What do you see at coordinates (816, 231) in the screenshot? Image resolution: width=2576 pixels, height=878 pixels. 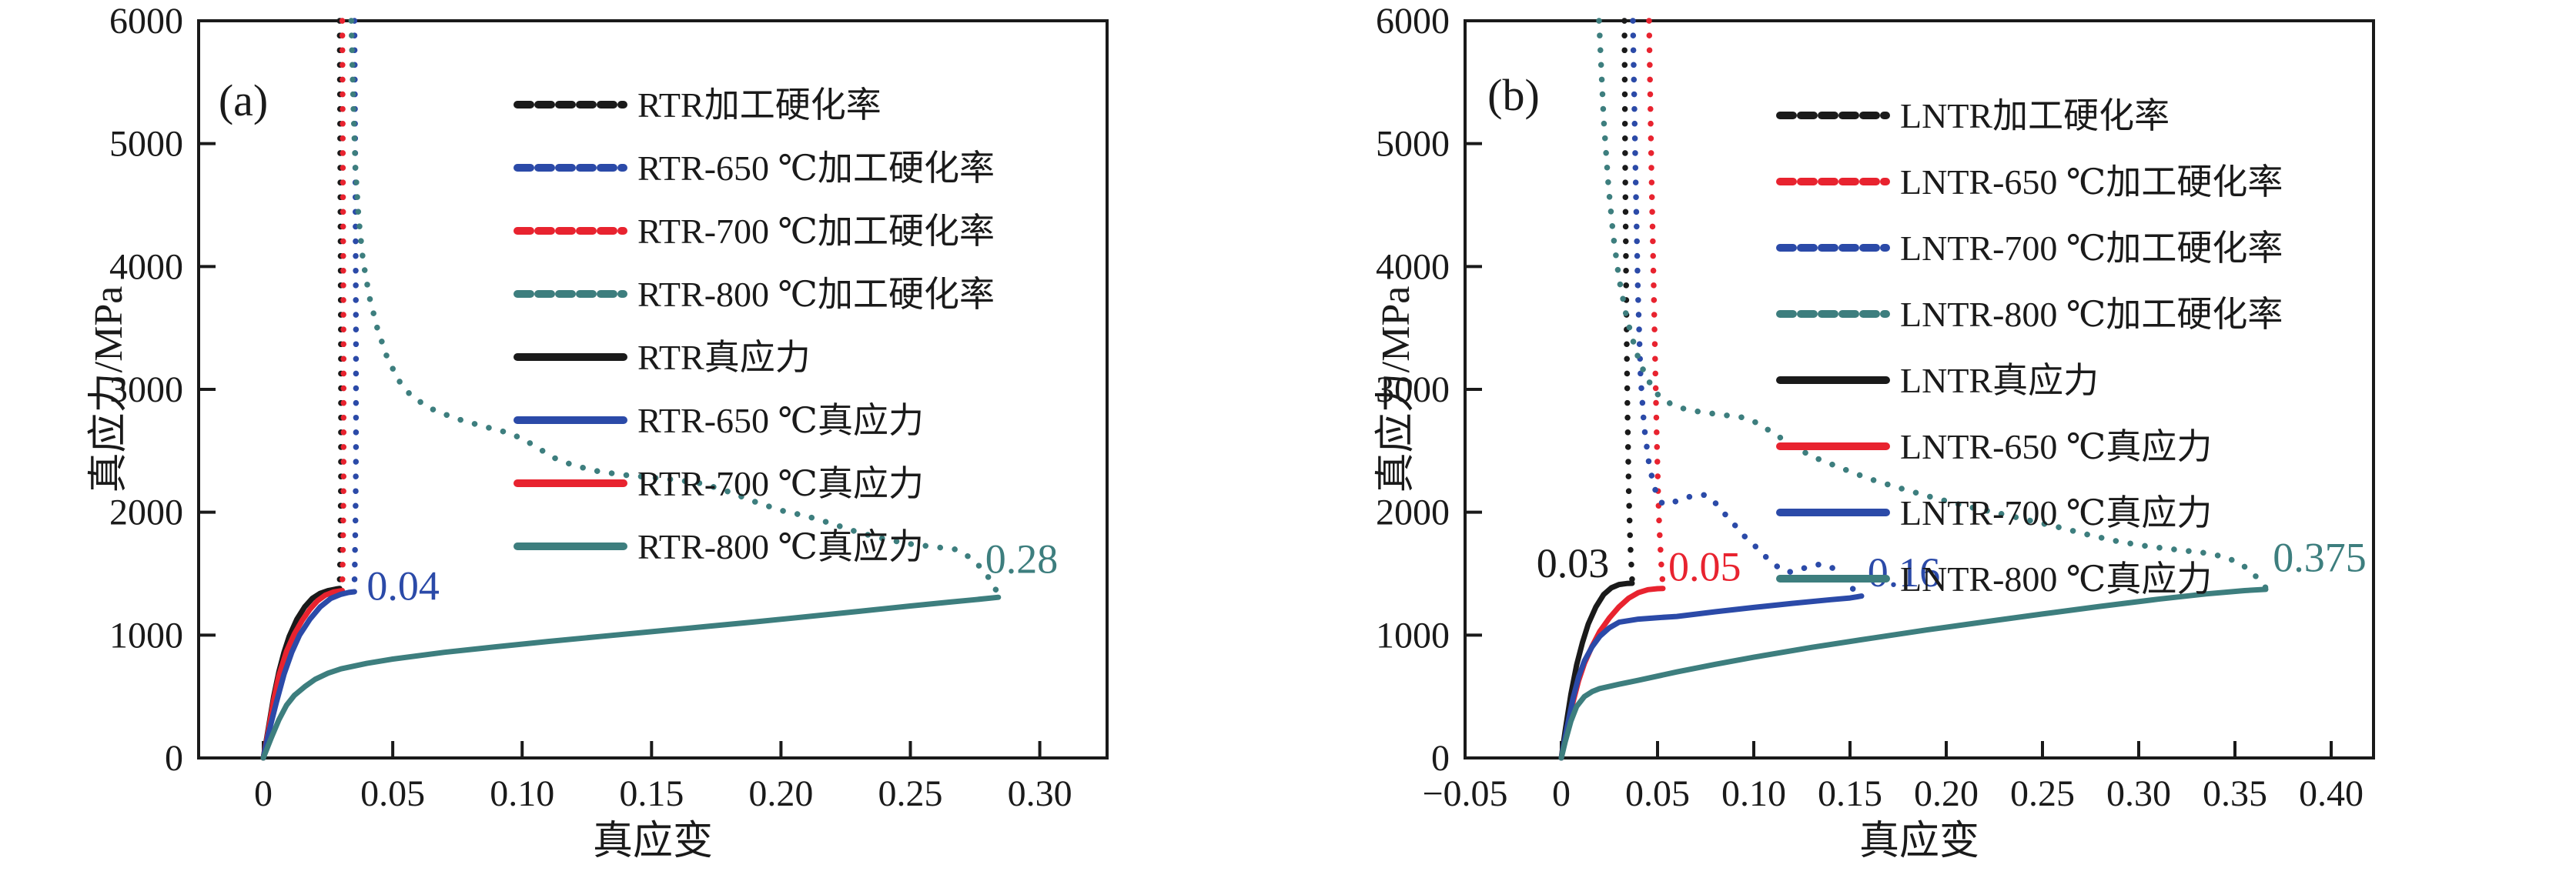 I see `legend-label: RTR-700 ℃加工硬化率` at bounding box center [816, 231].